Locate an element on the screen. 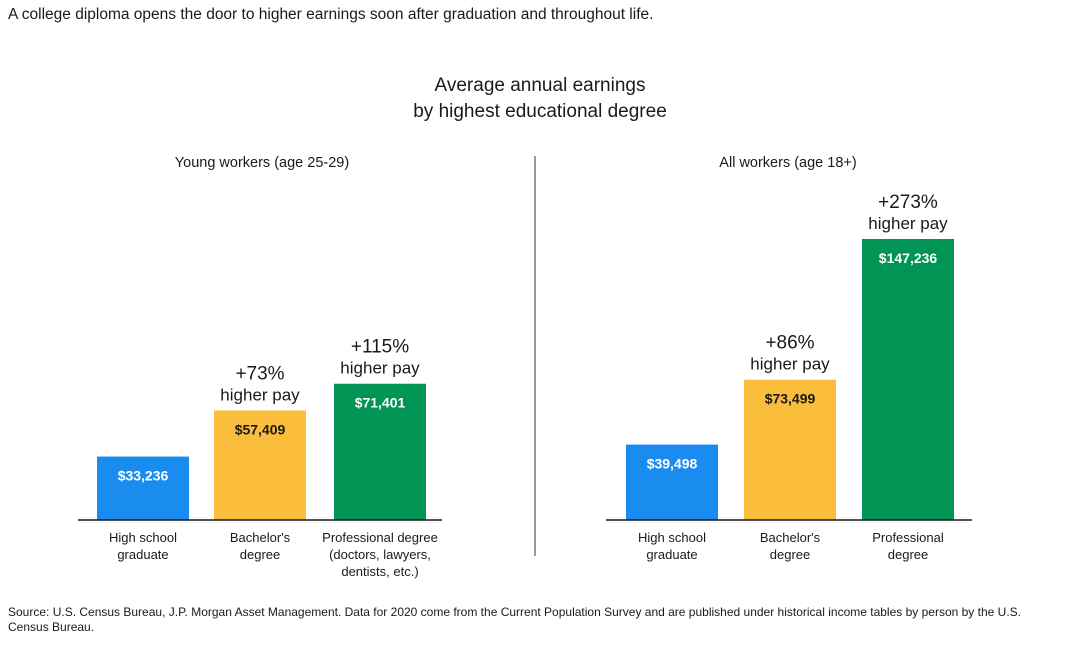  panel-title: Young workers (age 25-29) is located at coordinates (262, 163).